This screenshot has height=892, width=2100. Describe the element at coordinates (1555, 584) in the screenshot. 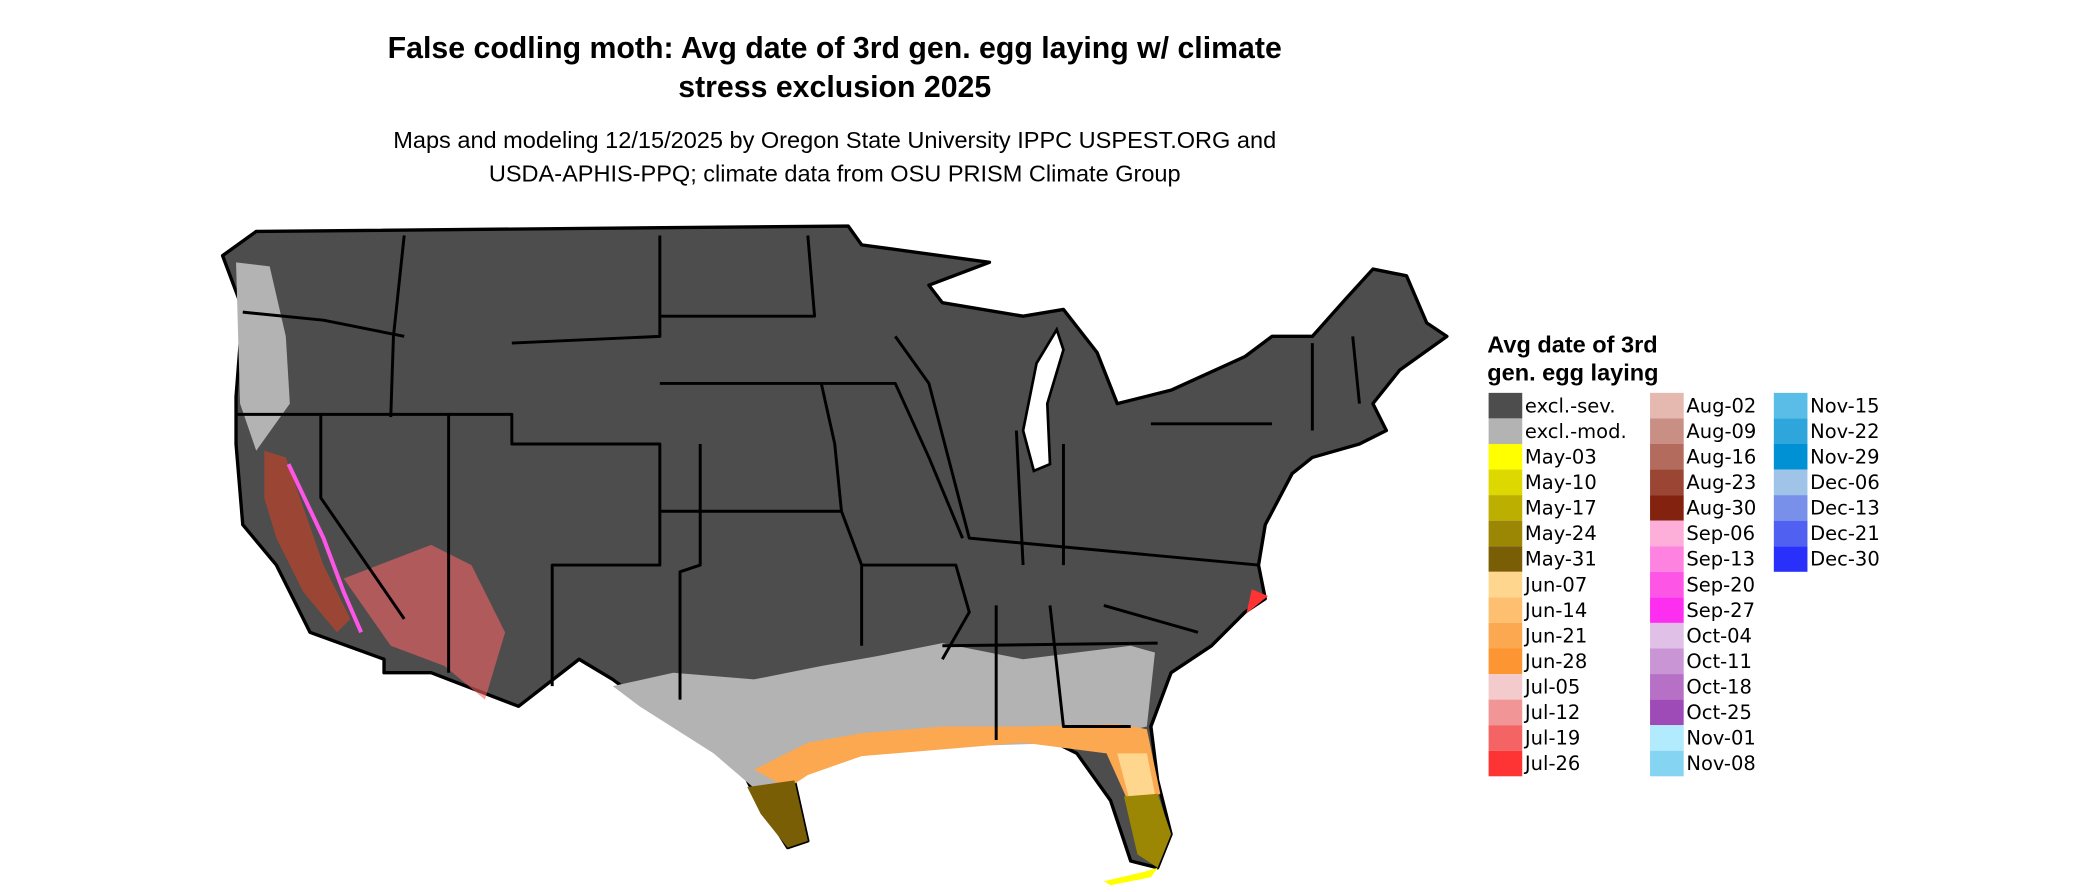

I see `legend-label: Jun-07` at that location.